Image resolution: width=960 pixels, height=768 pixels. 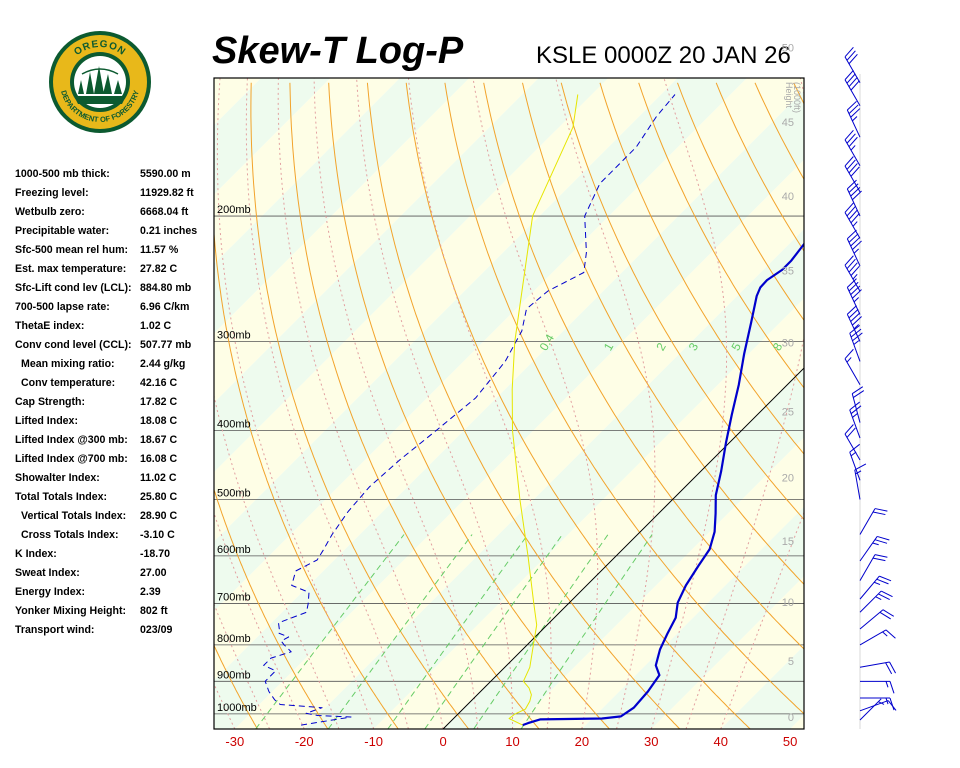 I want to click on wind-barbs, so click(x=870, y=384).